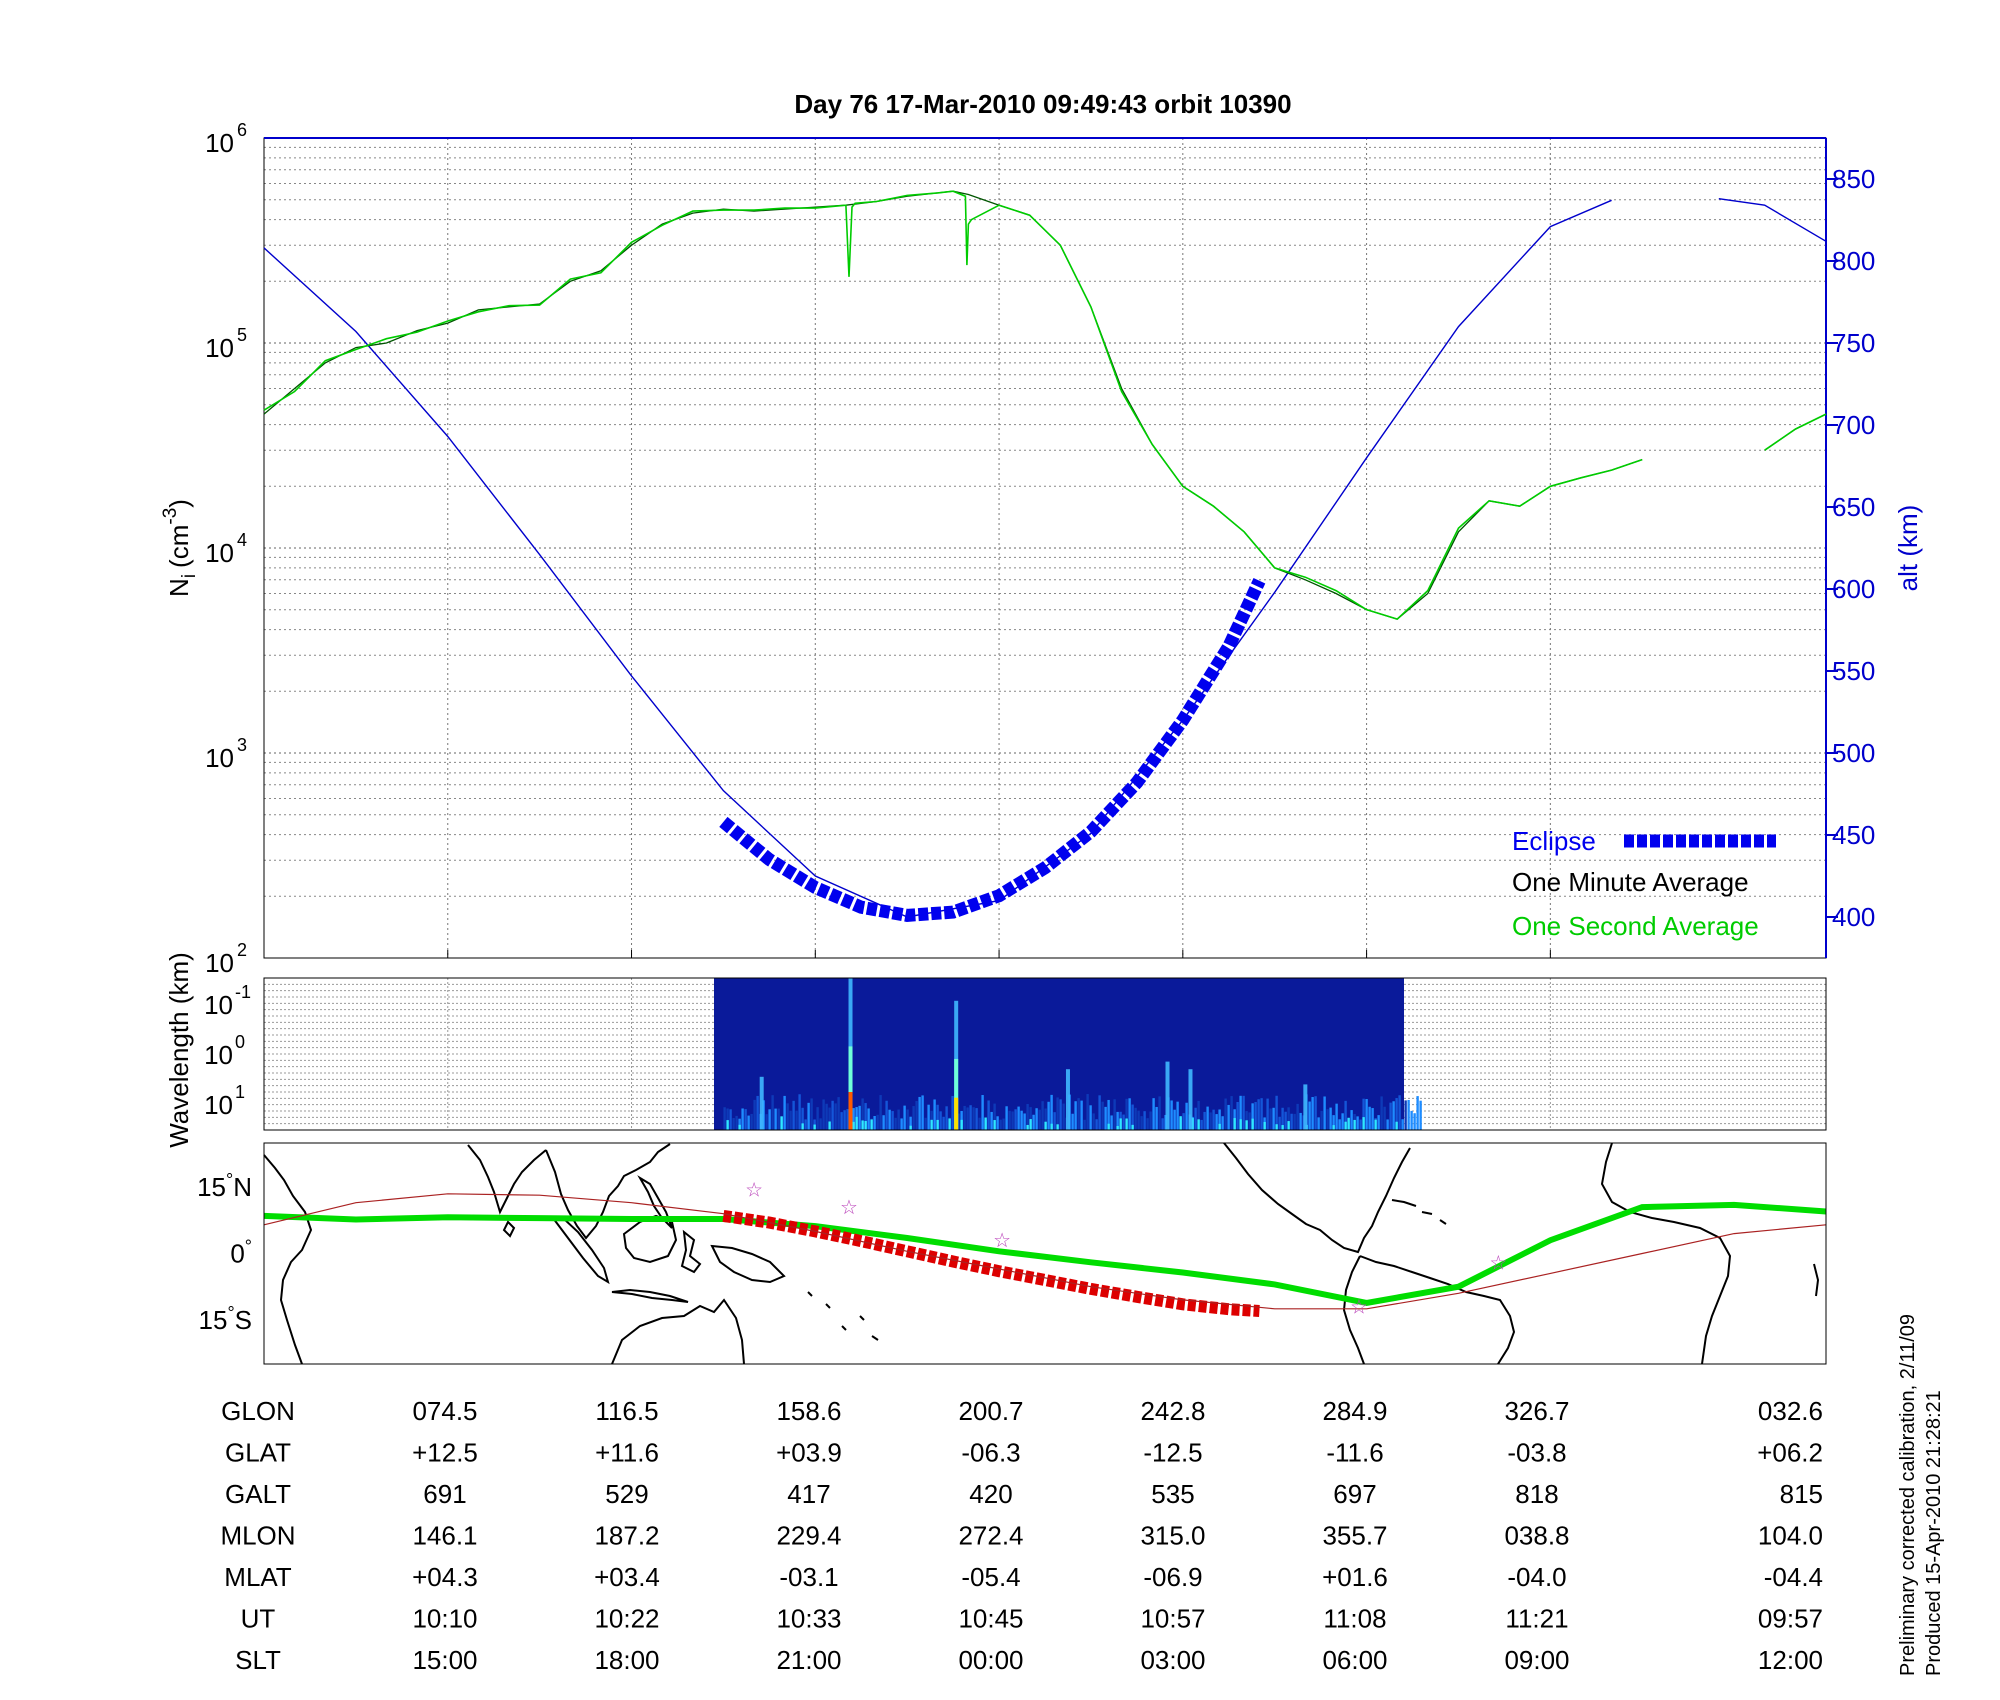 This screenshot has width=2000, height=1700. Describe the element at coordinates (1853, 671) in the screenshot. I see `right-tick-label: 550` at that location.